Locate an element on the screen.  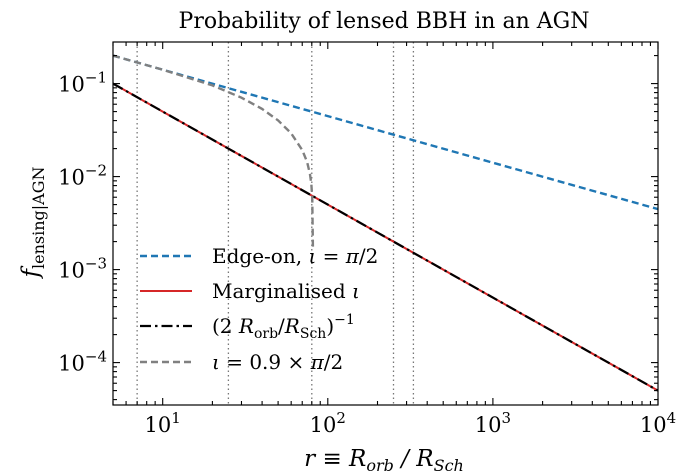
y-tick-label-2: 10⁻³ is located at coordinates (82, 269).